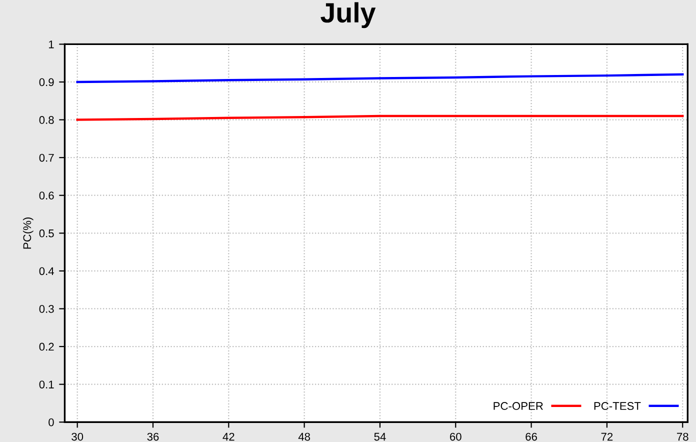 Image resolution: width=696 pixels, height=442 pixels. What do you see at coordinates (153, 436) in the screenshot?
I see `x-tick-label: 36` at bounding box center [153, 436].